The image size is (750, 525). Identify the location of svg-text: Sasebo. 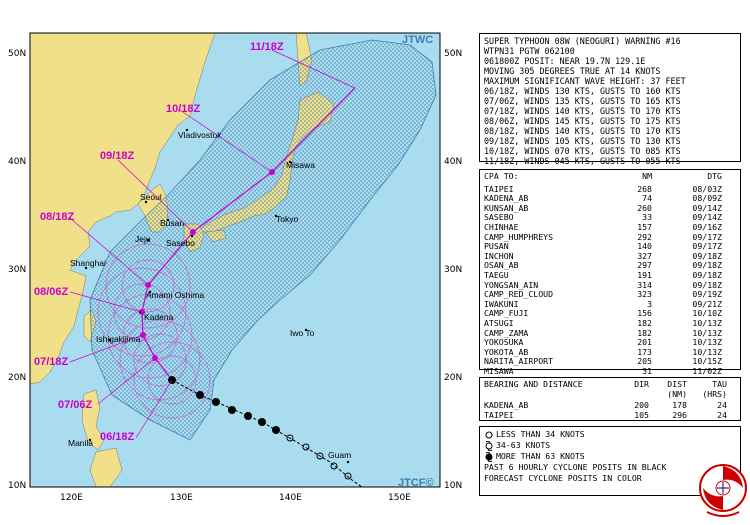
(180, 243).